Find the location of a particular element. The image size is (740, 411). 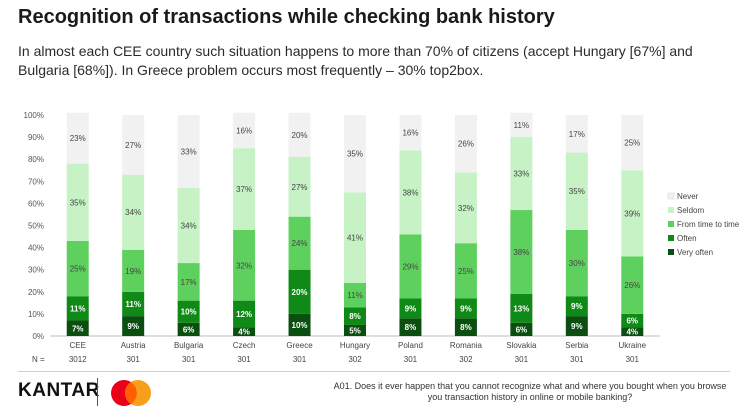

data-label: 7% is located at coordinates (78, 328).